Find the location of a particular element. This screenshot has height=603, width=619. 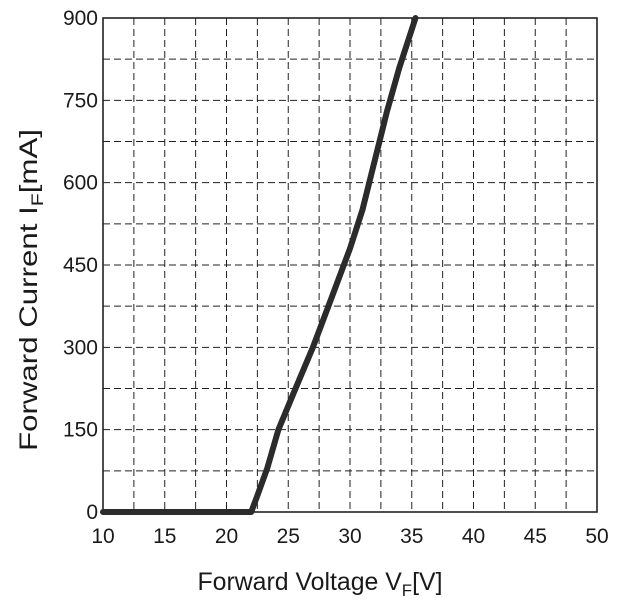

y-axis-tick-labels: 0 150 300 450 600 750 900 is located at coordinates (80, 265).